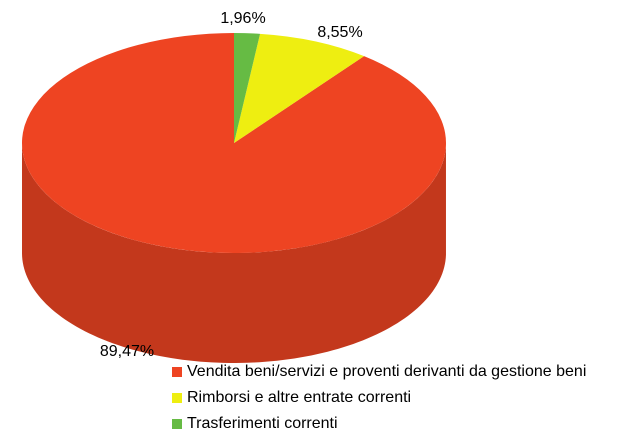 The image size is (626, 435). Describe the element at coordinates (339, 32) in the screenshot. I see `data-label: 8,55%` at that location.